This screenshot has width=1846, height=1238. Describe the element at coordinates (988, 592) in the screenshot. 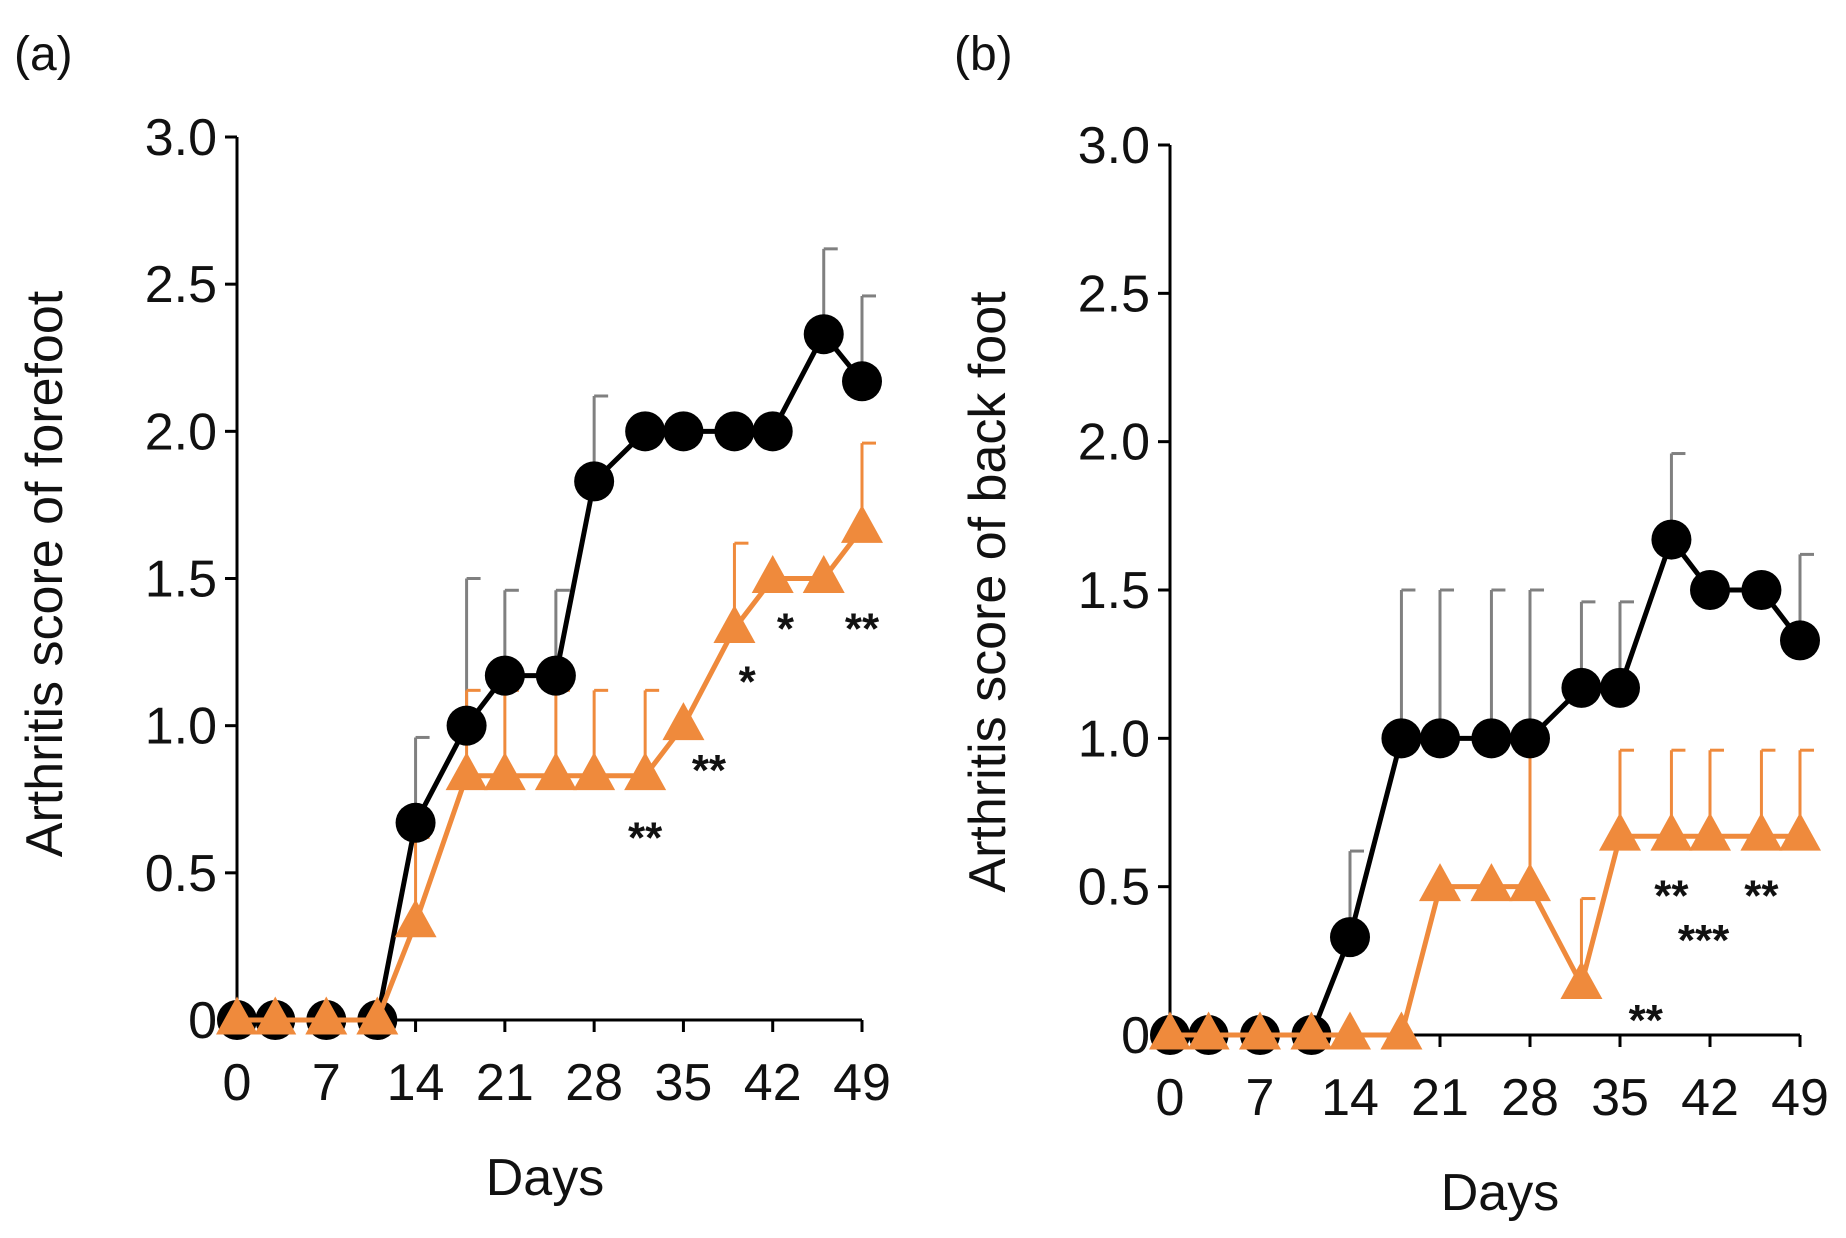

I see `y-axis-title: Arthritis score of back foot` at that location.